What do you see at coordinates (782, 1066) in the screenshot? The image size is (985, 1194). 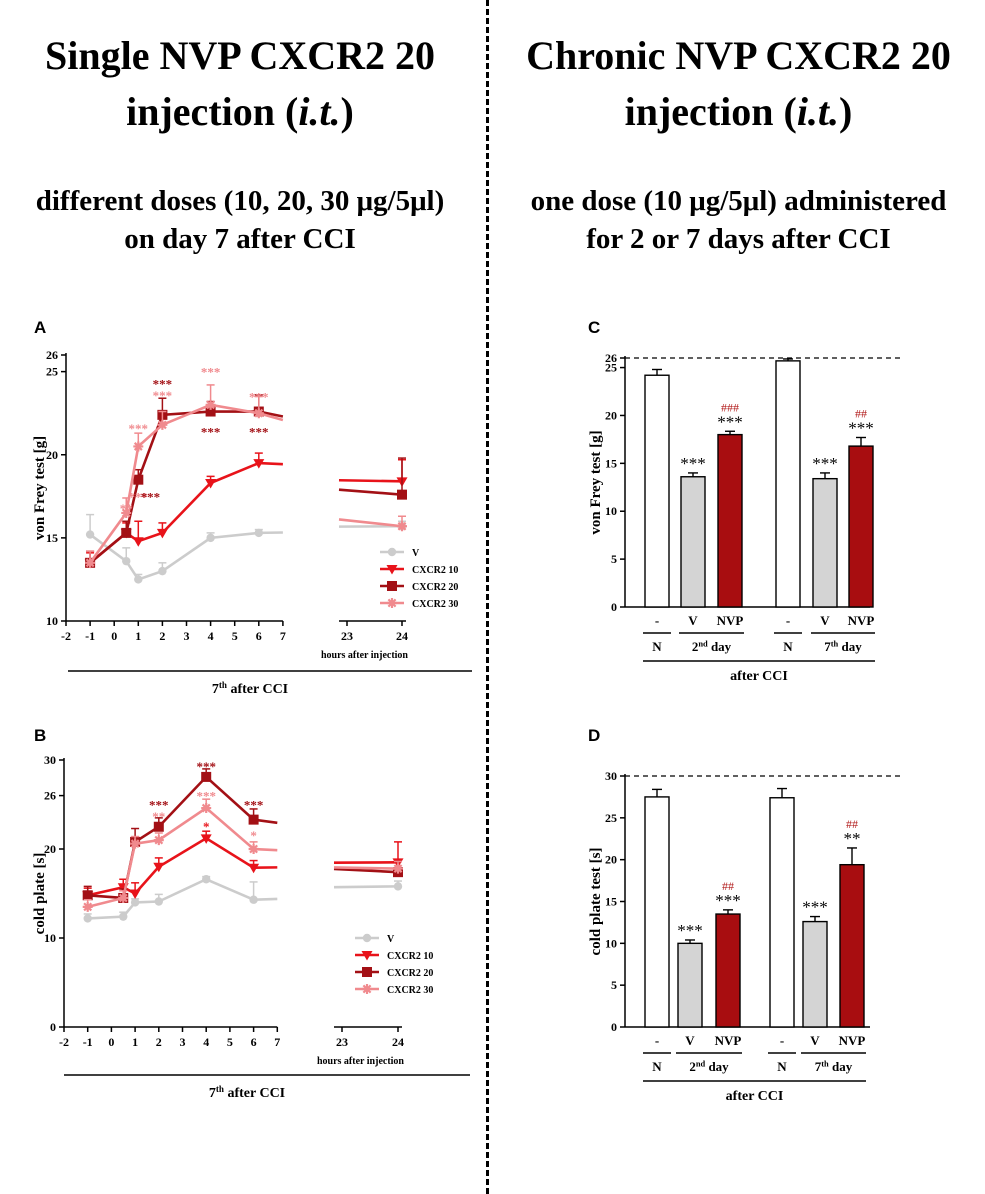 I see `group-label-d: N` at bounding box center [782, 1066].